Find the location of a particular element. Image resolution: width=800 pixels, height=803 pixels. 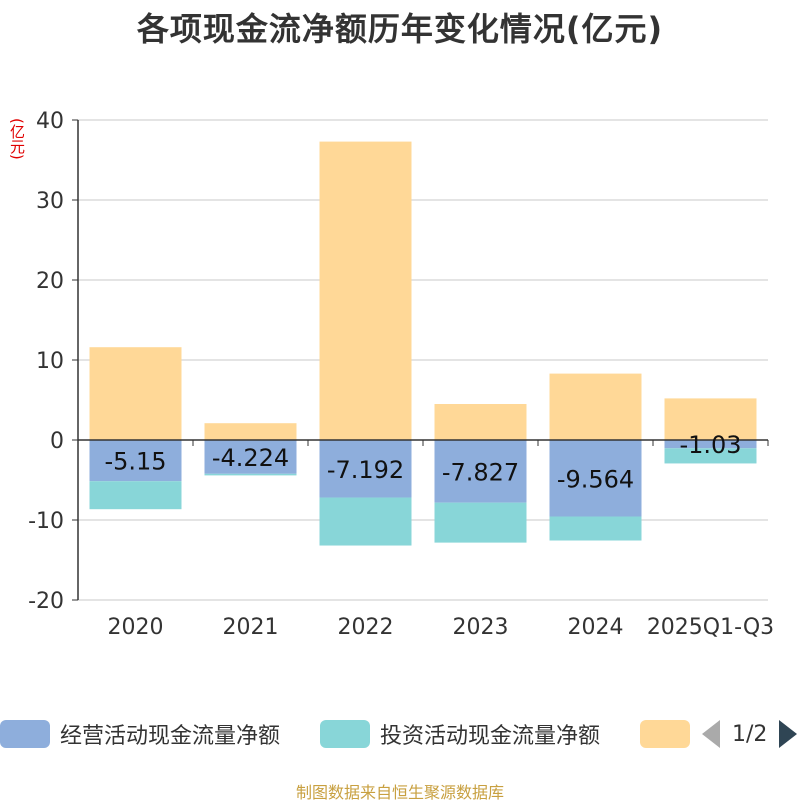

y-axis-unit-label: (亿元) is located at coordinates (17, 139).